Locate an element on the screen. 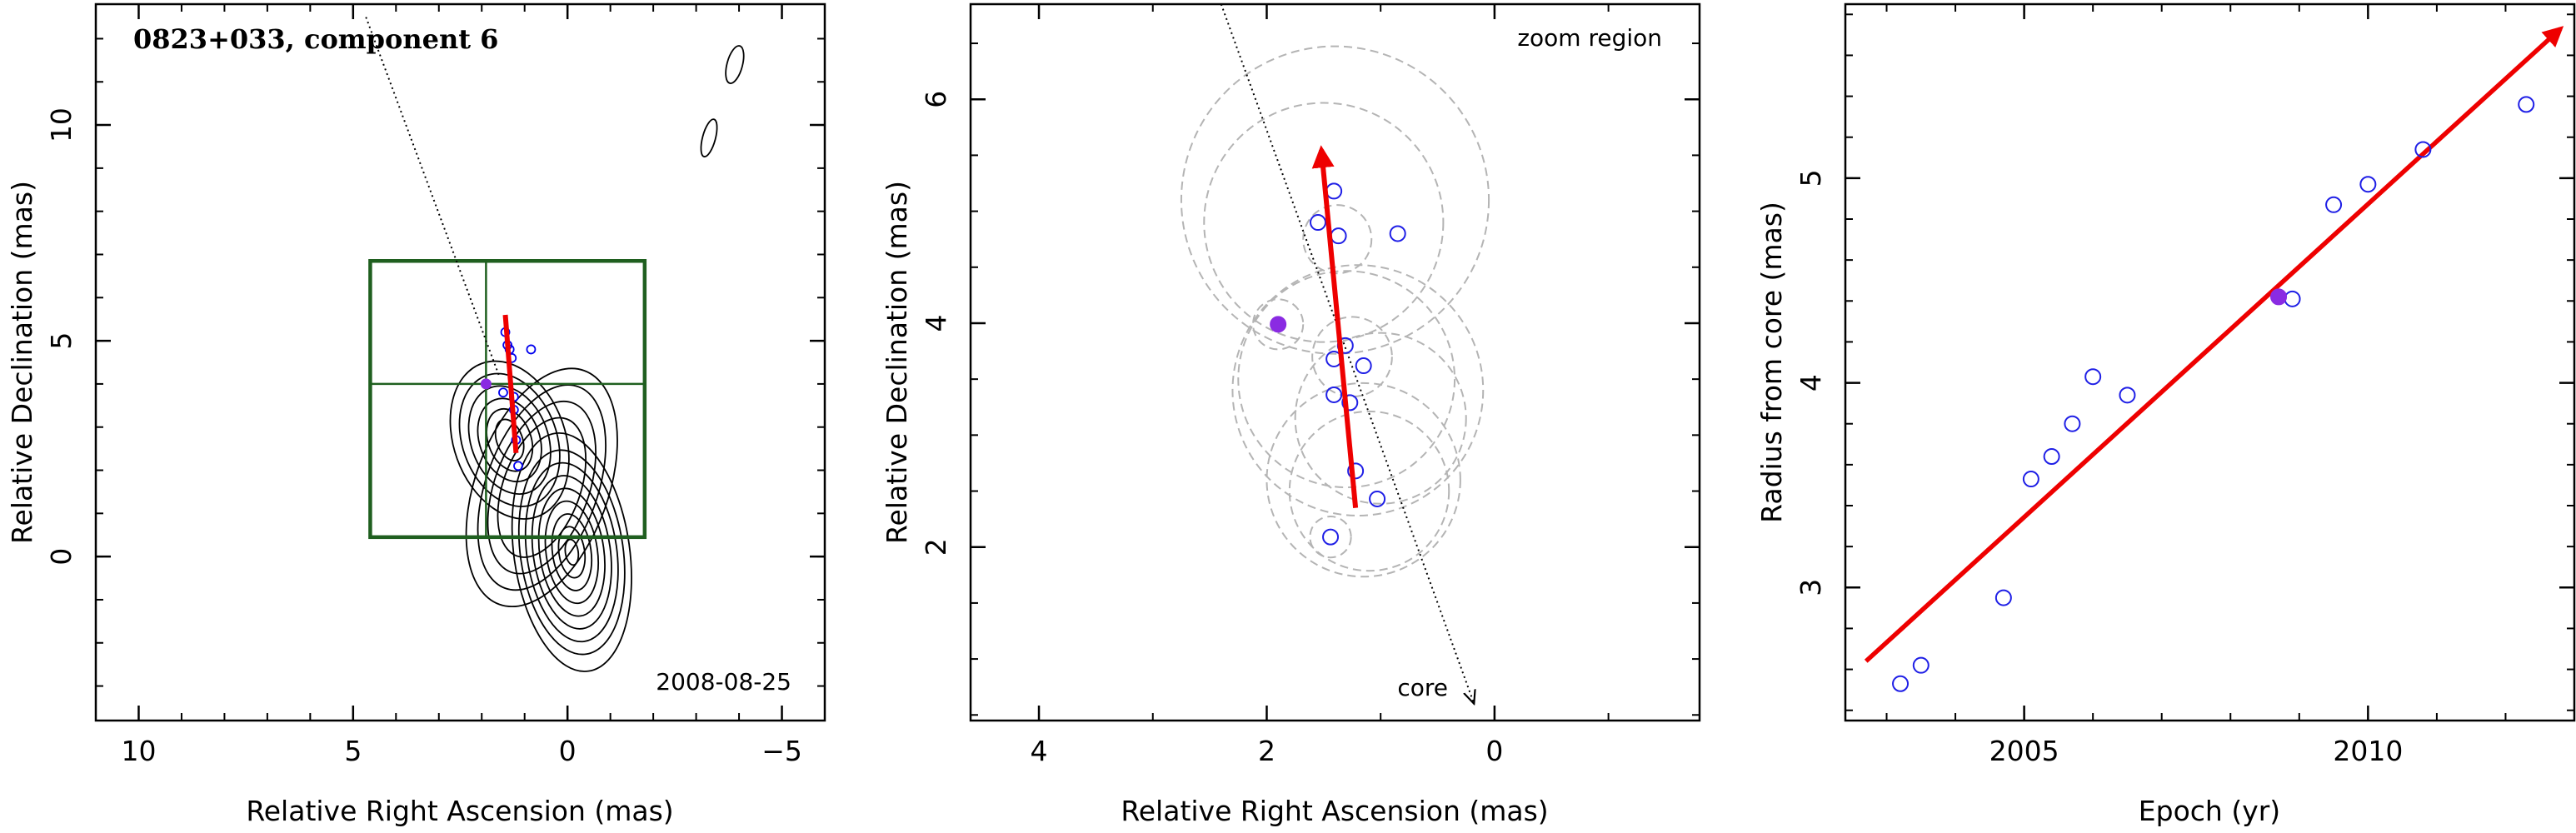 This screenshot has width=2576, height=833. core-direction-line is located at coordinates (1347, 354).